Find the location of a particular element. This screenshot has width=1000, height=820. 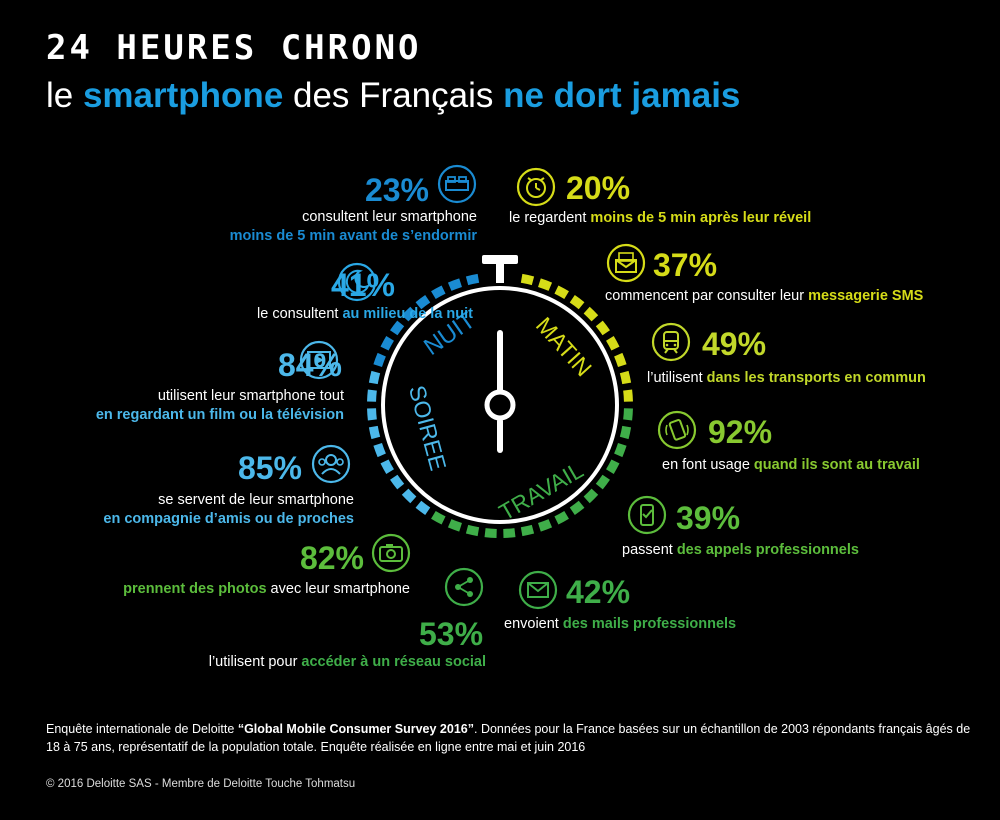

stat-20: 20% is located at coordinates (598, 188).